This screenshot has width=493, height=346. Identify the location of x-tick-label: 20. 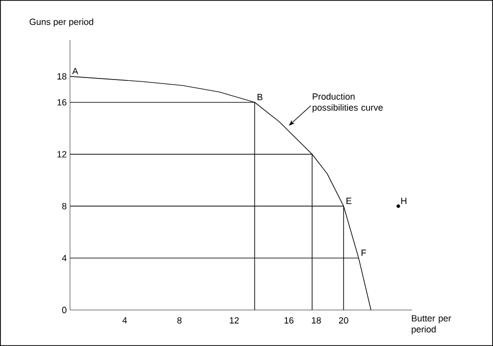
(343, 320).